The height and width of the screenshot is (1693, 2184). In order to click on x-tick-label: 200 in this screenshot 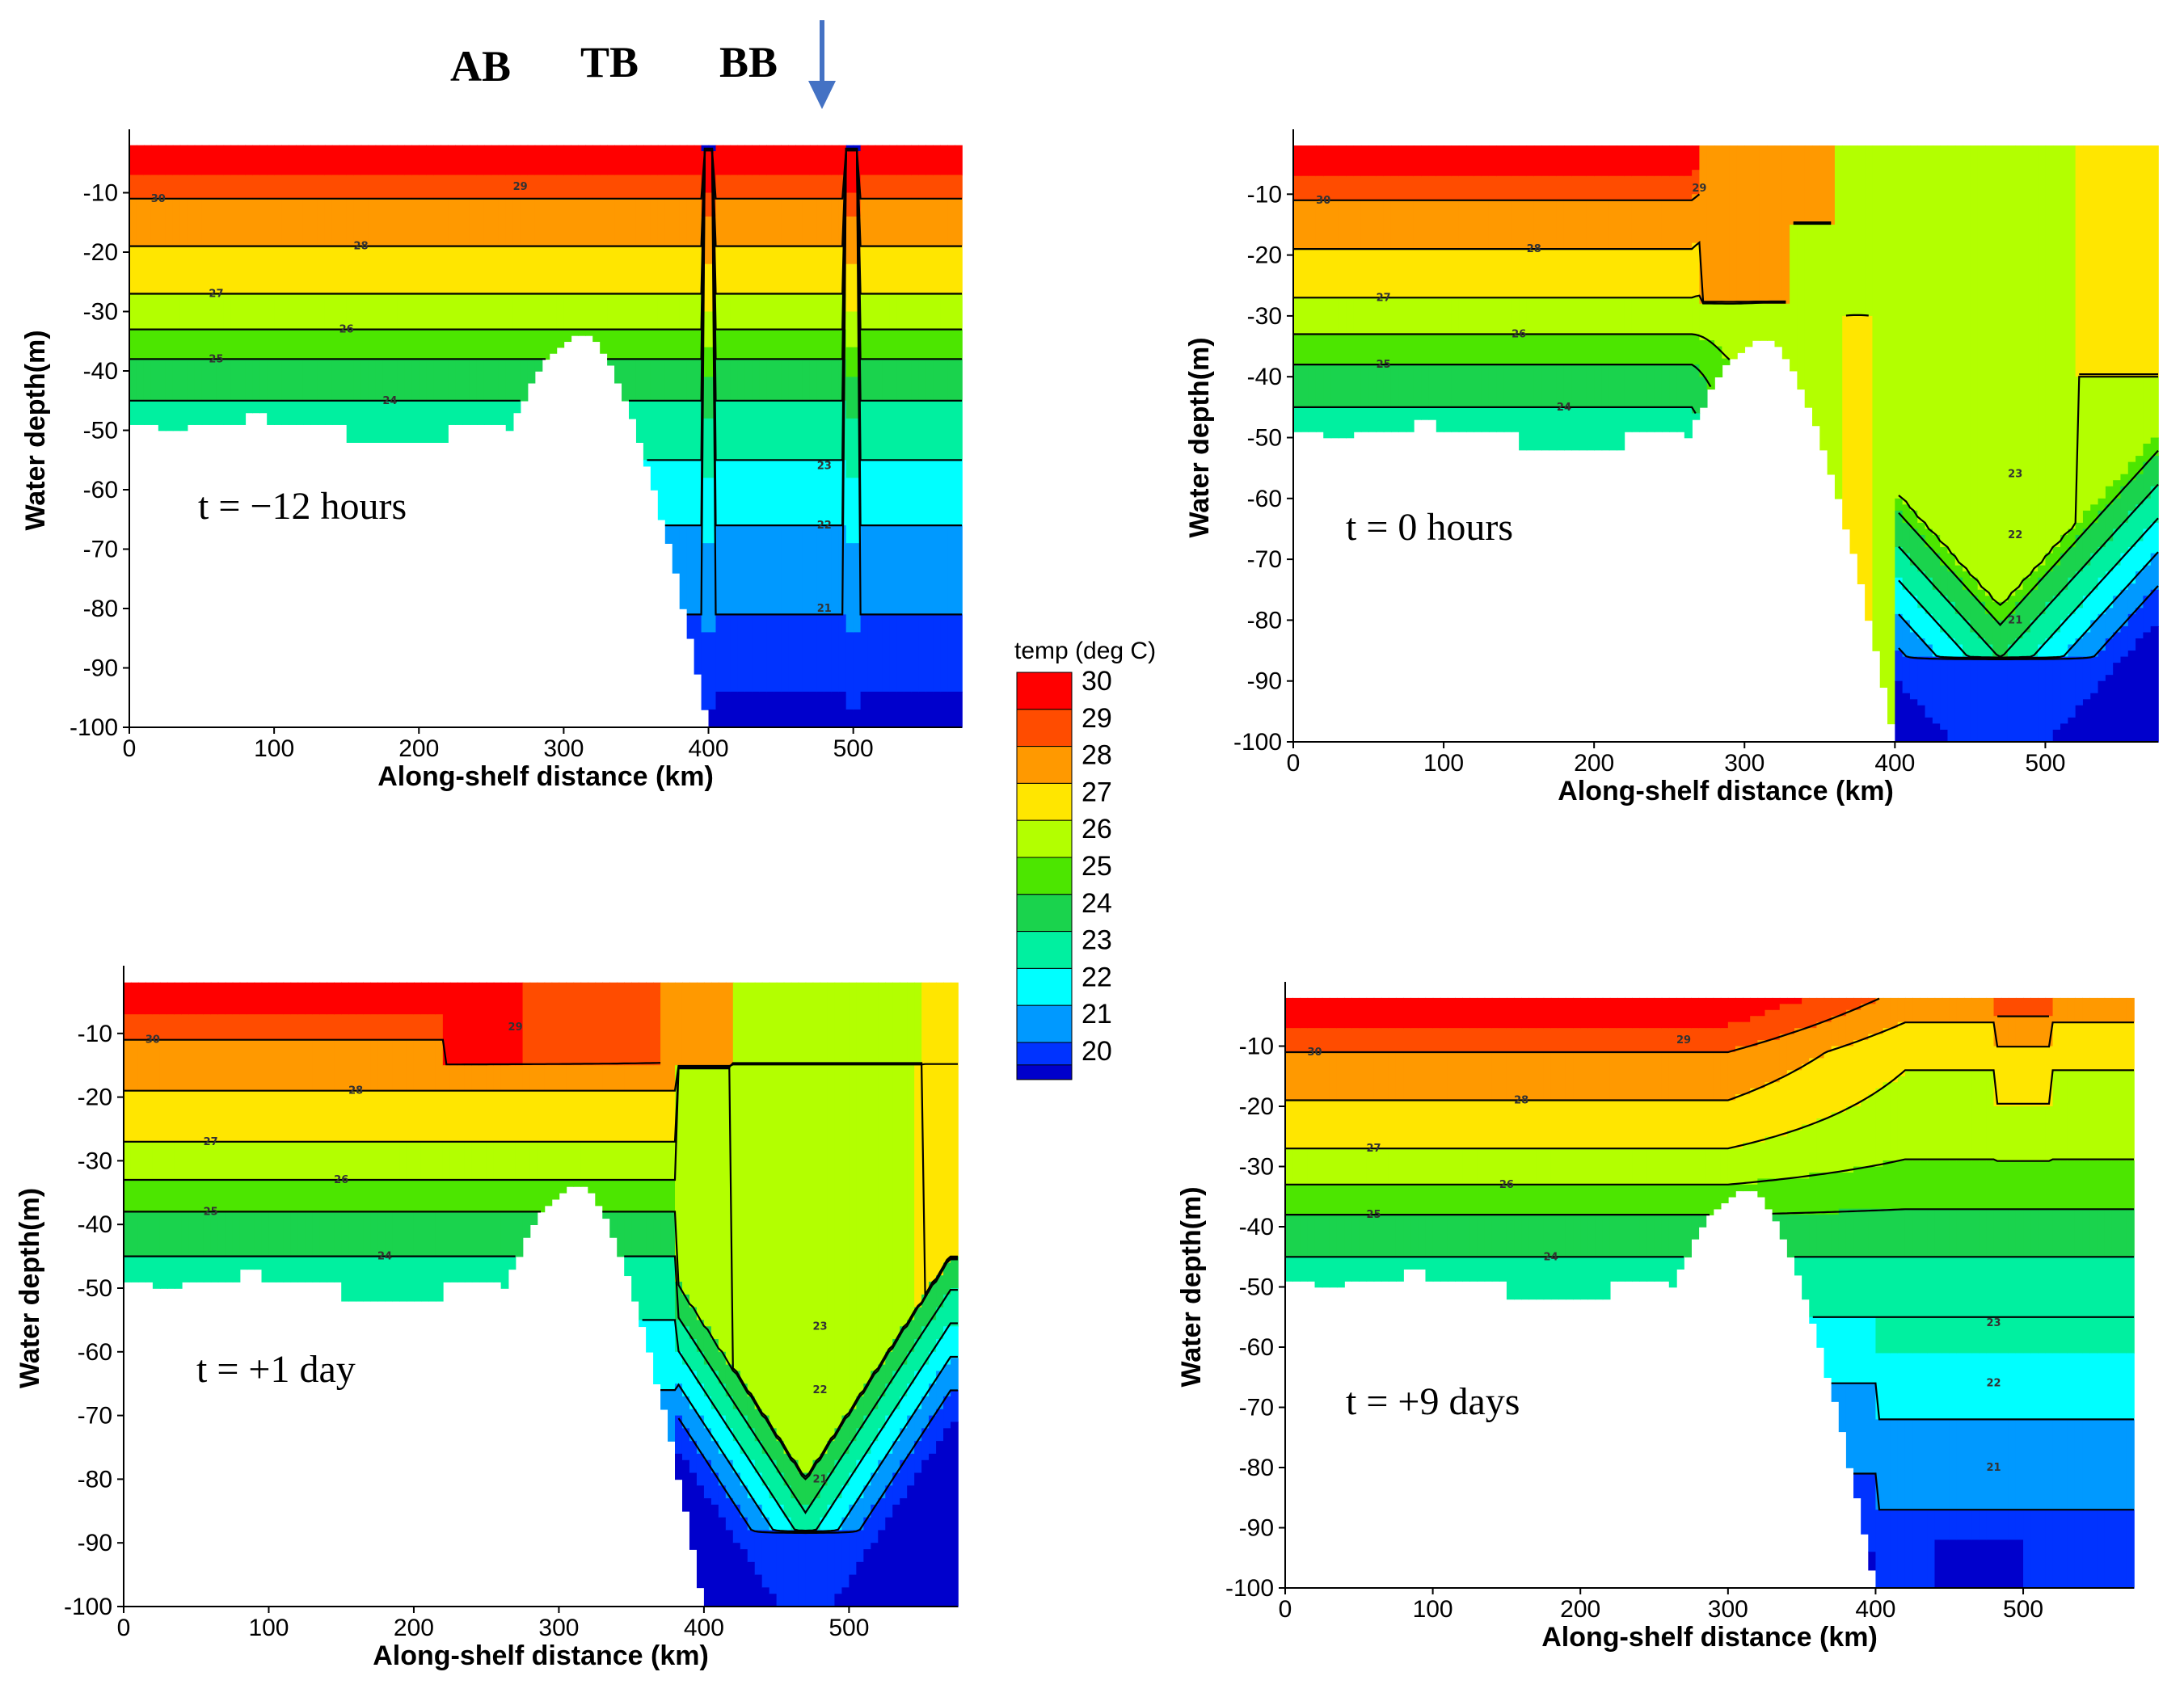, I will do `click(1594, 763)`.